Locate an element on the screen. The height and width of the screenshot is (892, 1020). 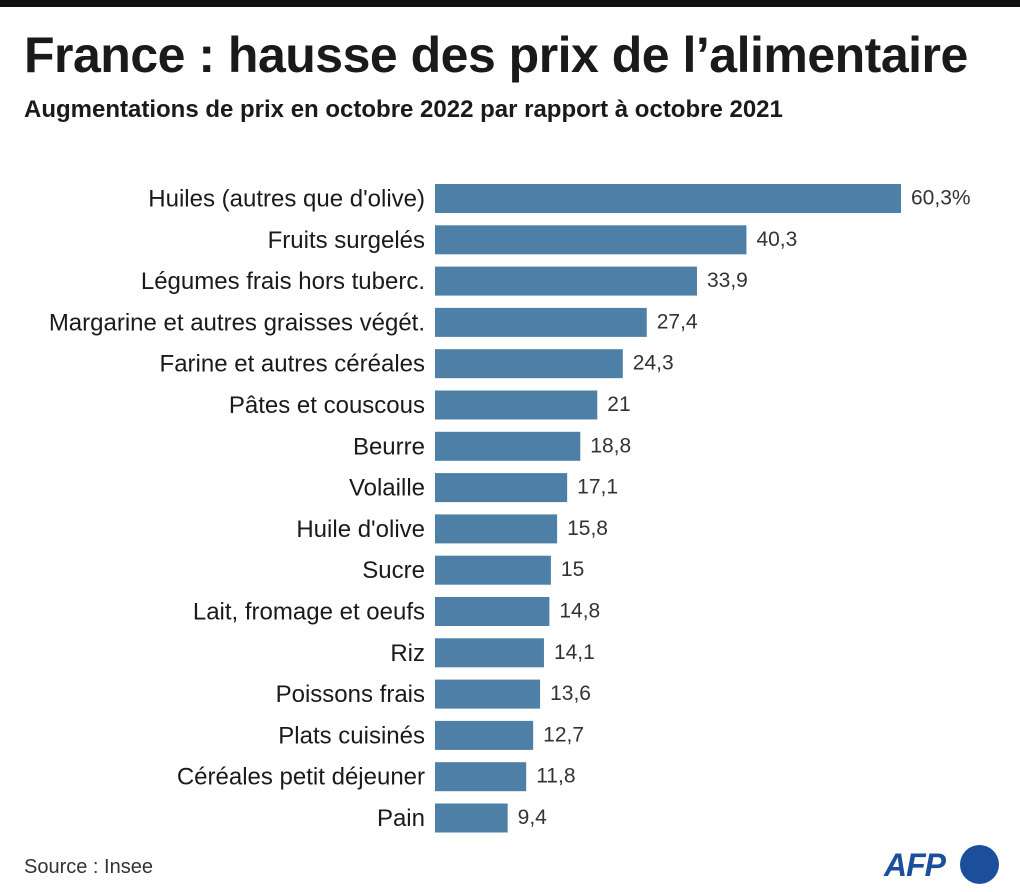
data-label: 13,6 is located at coordinates (570, 693).